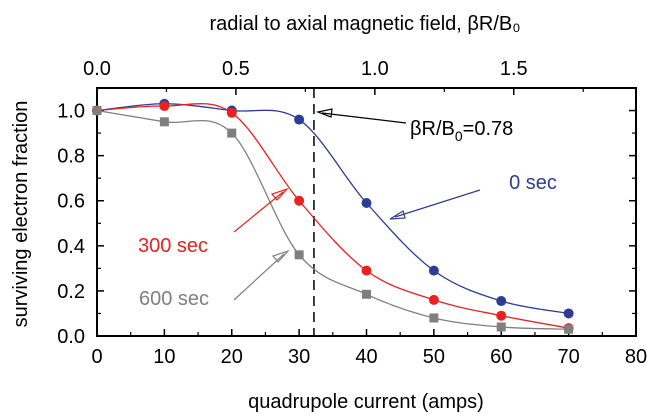 The image size is (657, 416). What do you see at coordinates (366, 357) in the screenshot?
I see `x-tick-label: 40` at bounding box center [366, 357].